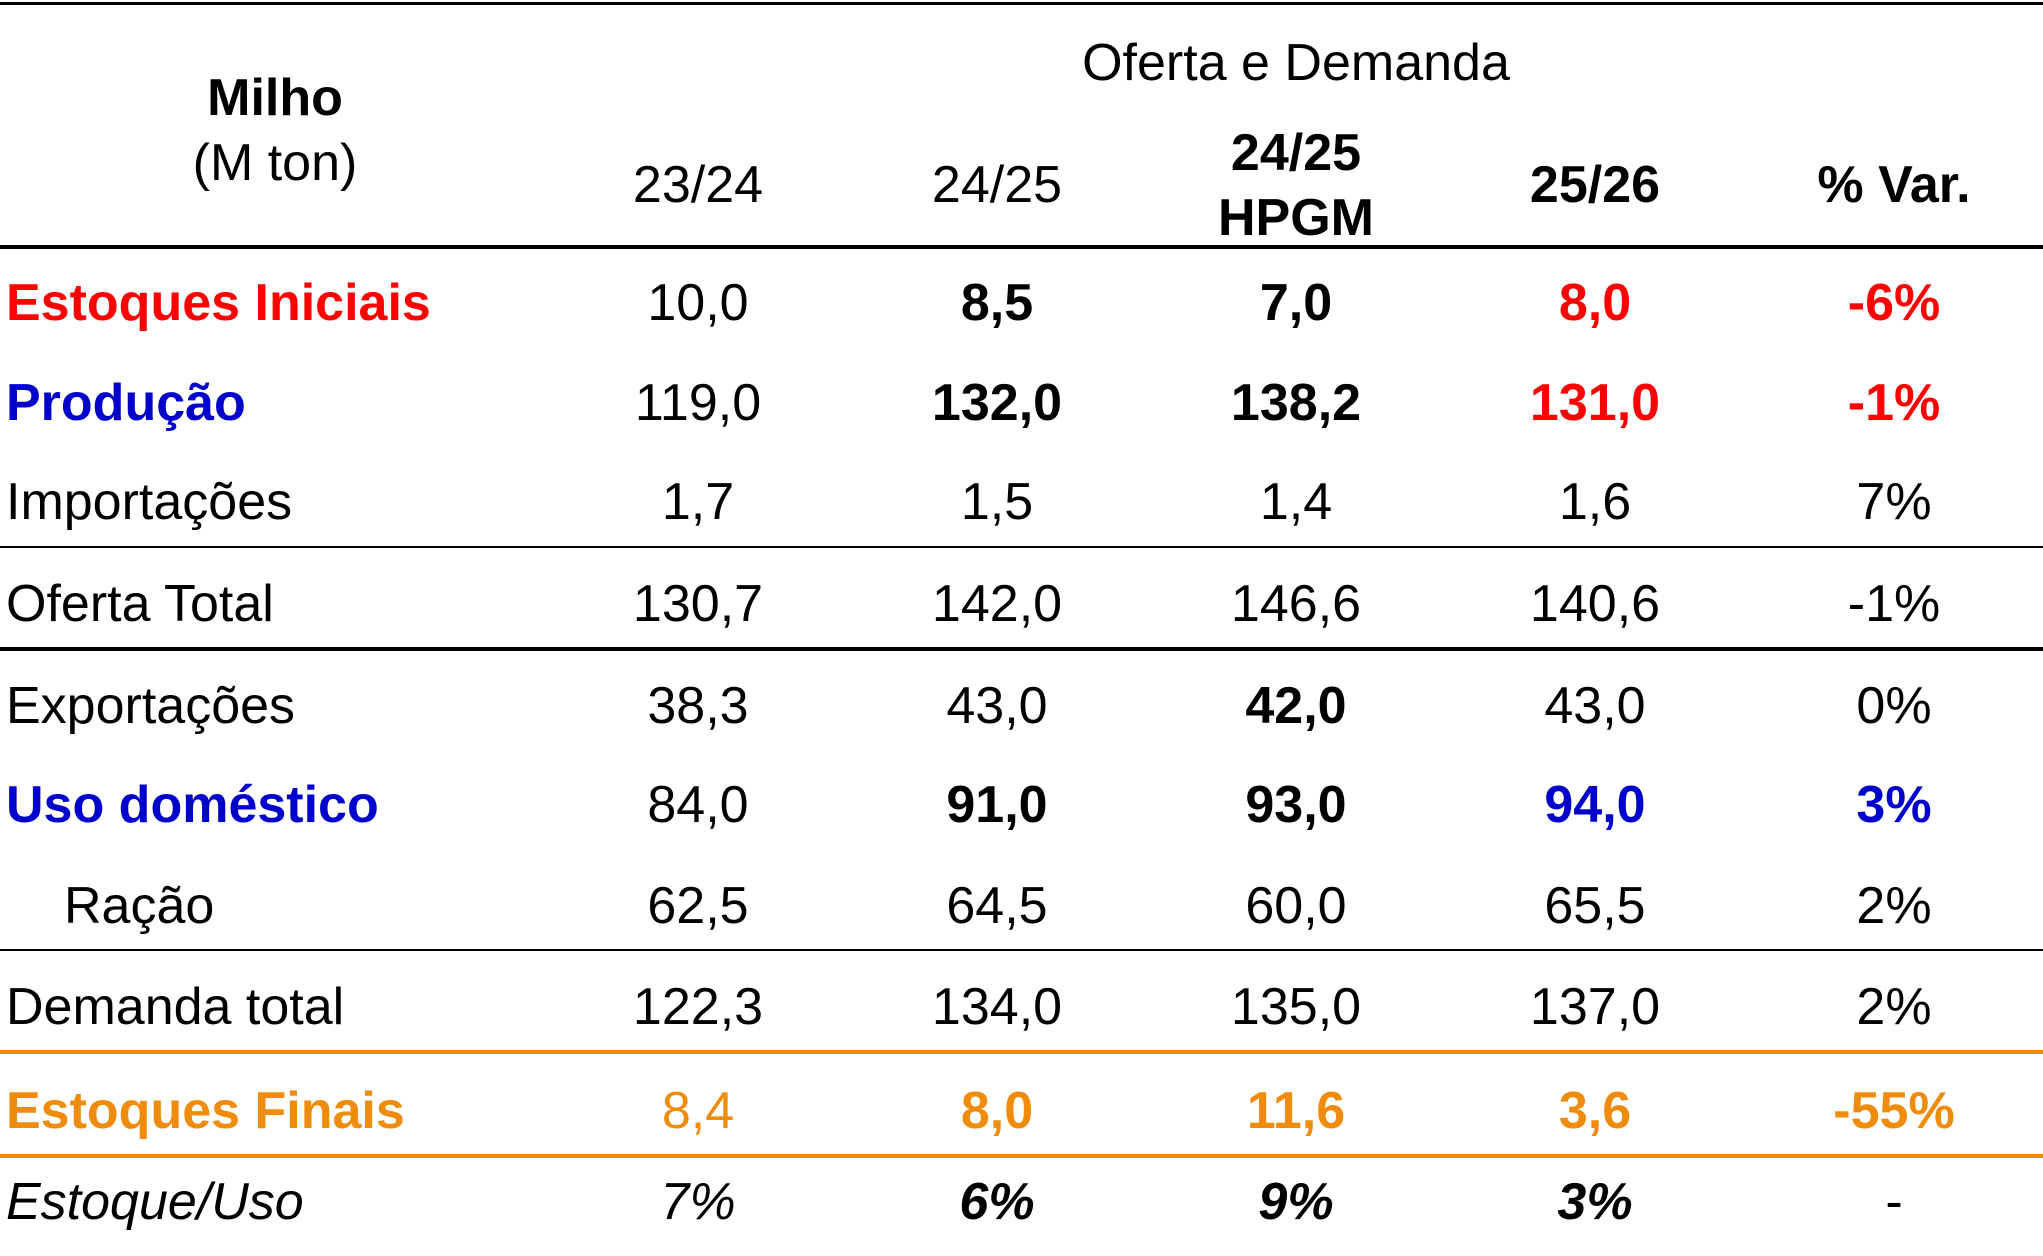  What do you see at coordinates (997, 906) in the screenshot?
I see `table-cell: 64,5` at bounding box center [997, 906].